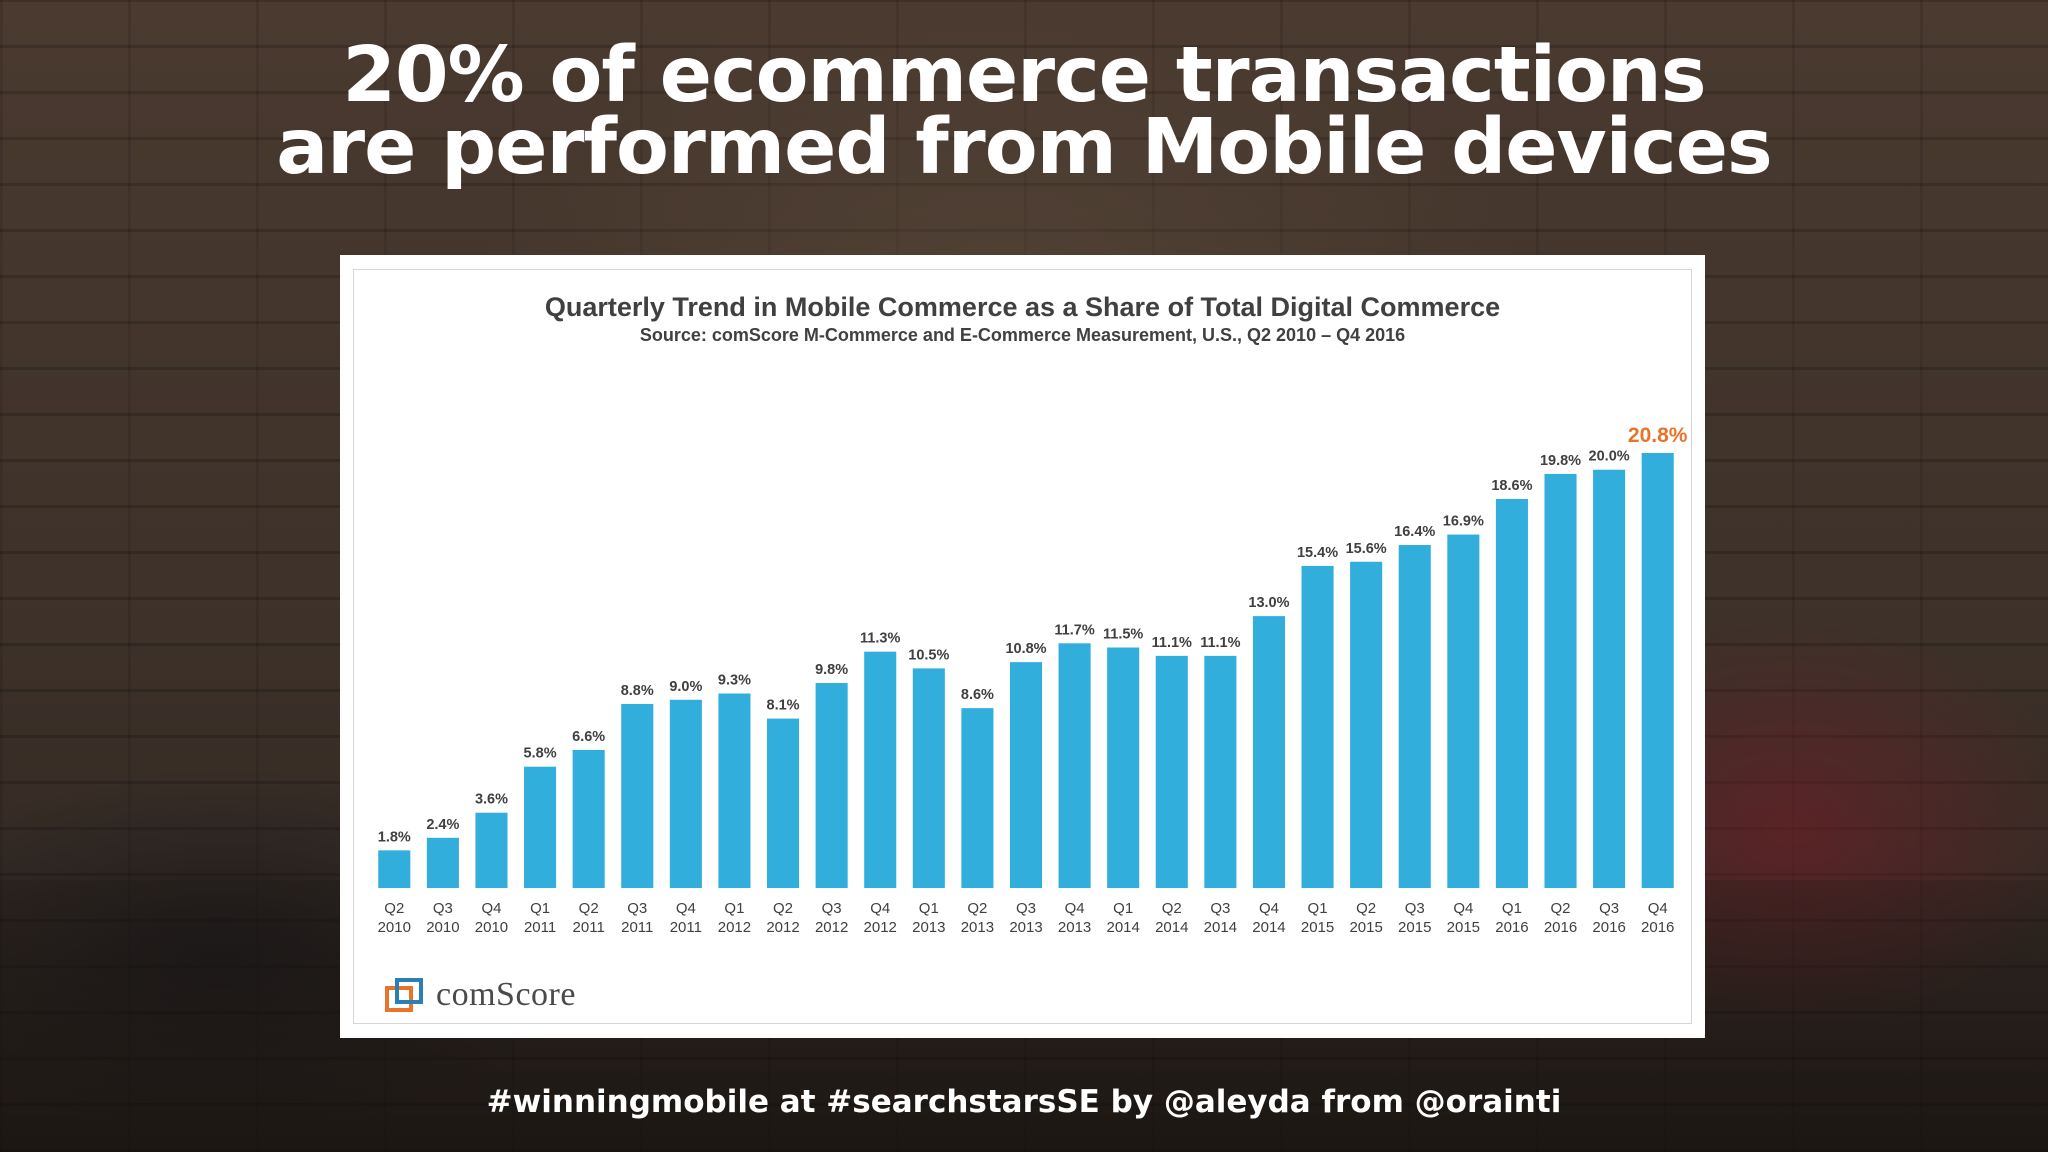  I want to click on slide-title-line-1: 20% of ecommerce transactions, so click(1024, 75).